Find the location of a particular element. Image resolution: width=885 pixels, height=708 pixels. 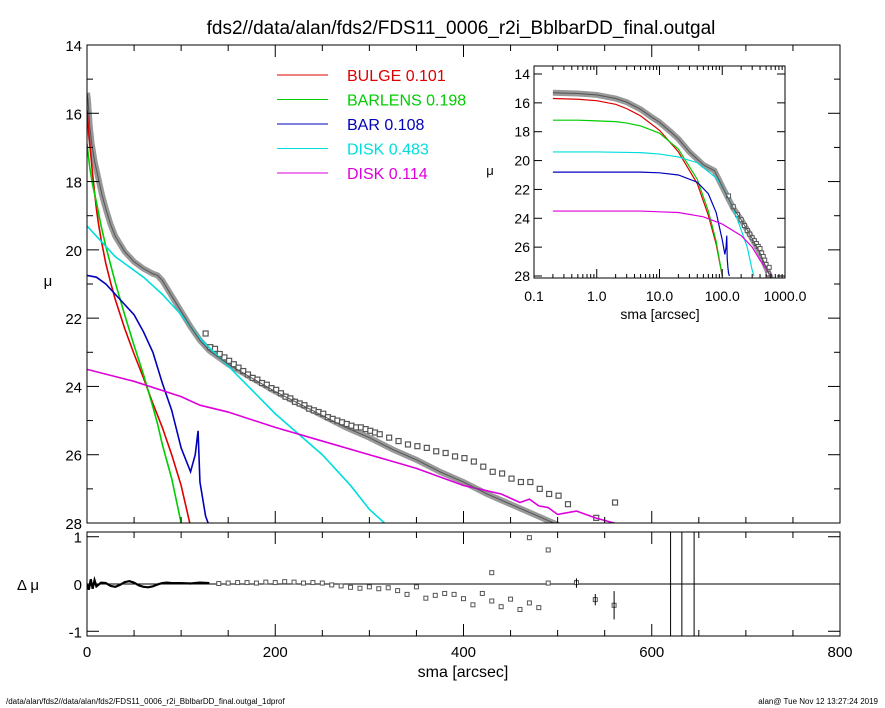

legend-label: BAR 0.108 is located at coordinates (385, 125).